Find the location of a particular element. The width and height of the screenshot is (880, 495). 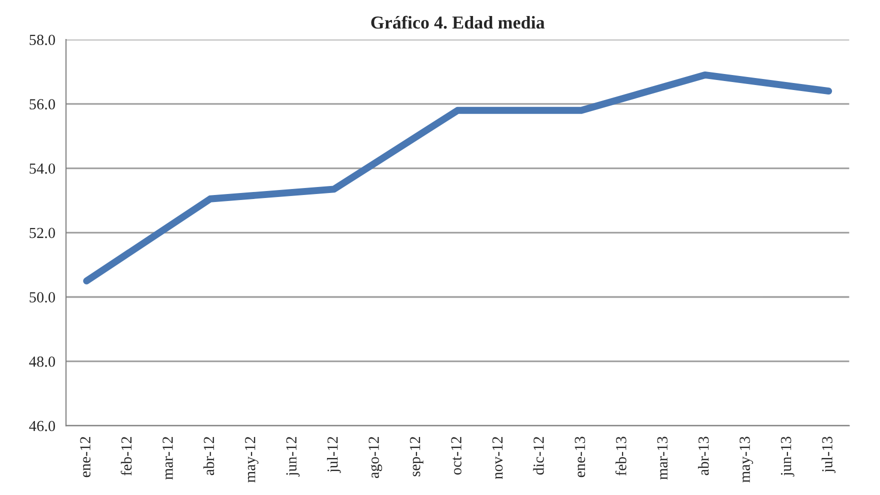

y-tick-label: 56.0 is located at coordinates (42, 104).